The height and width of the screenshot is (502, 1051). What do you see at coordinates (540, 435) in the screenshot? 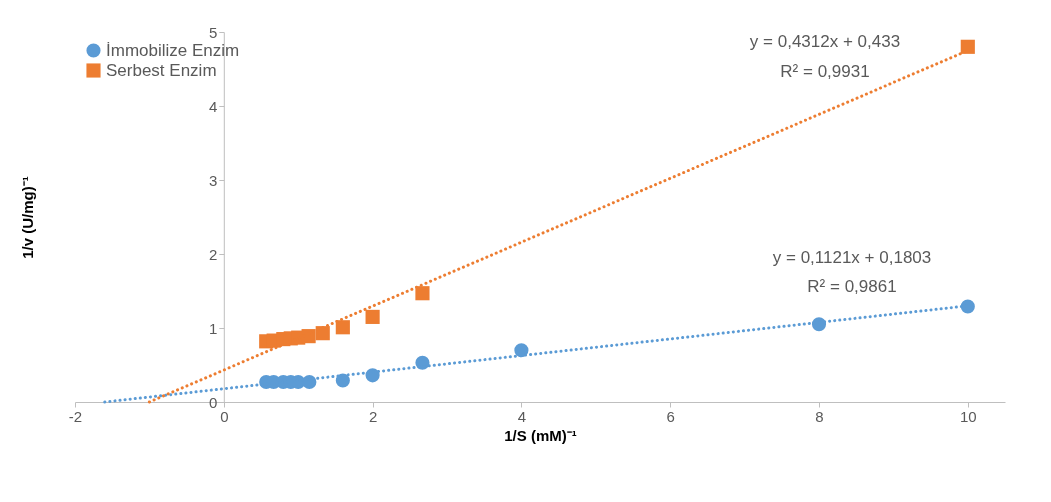
I see `x-axis-title: 1/S (mM)⁻¹` at bounding box center [540, 435].